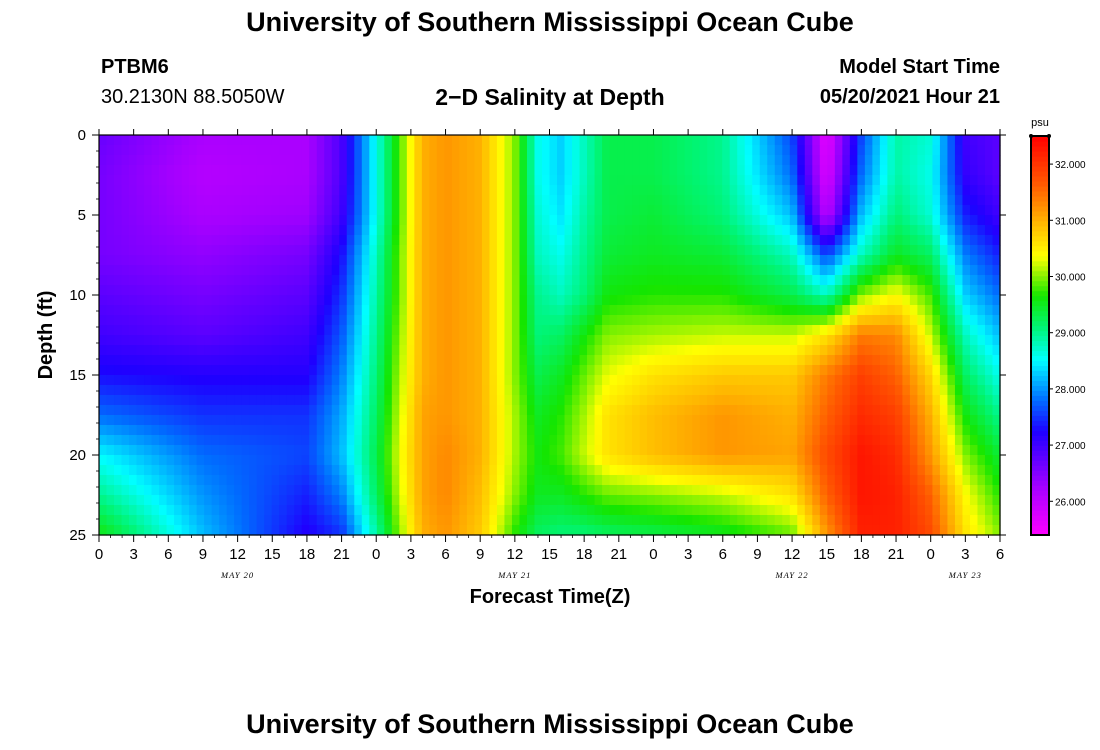 This screenshot has width=1100, height=750. I want to click on x-tick-label: 0, so click(931, 554).